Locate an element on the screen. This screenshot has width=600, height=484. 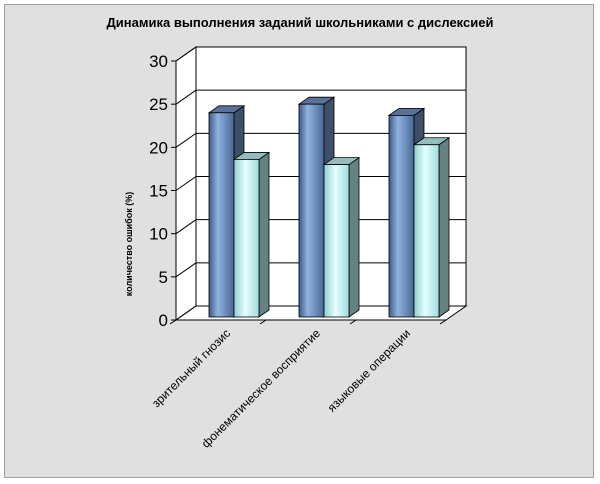
y-tick-label: 5 is located at coordinates (163, 277).